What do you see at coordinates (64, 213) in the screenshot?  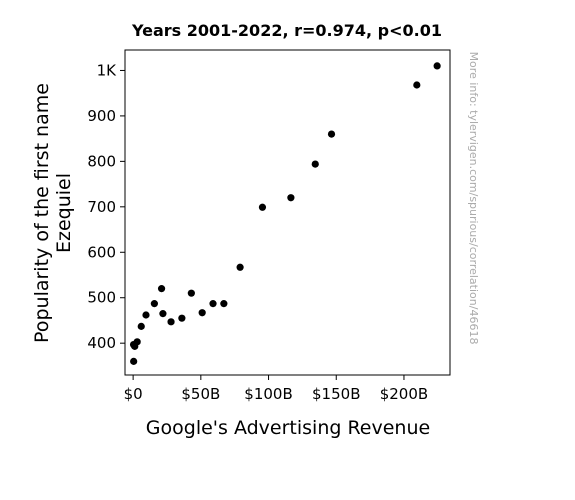 I see `y-axis-label-line-2: Ezequiel` at bounding box center [64, 213].